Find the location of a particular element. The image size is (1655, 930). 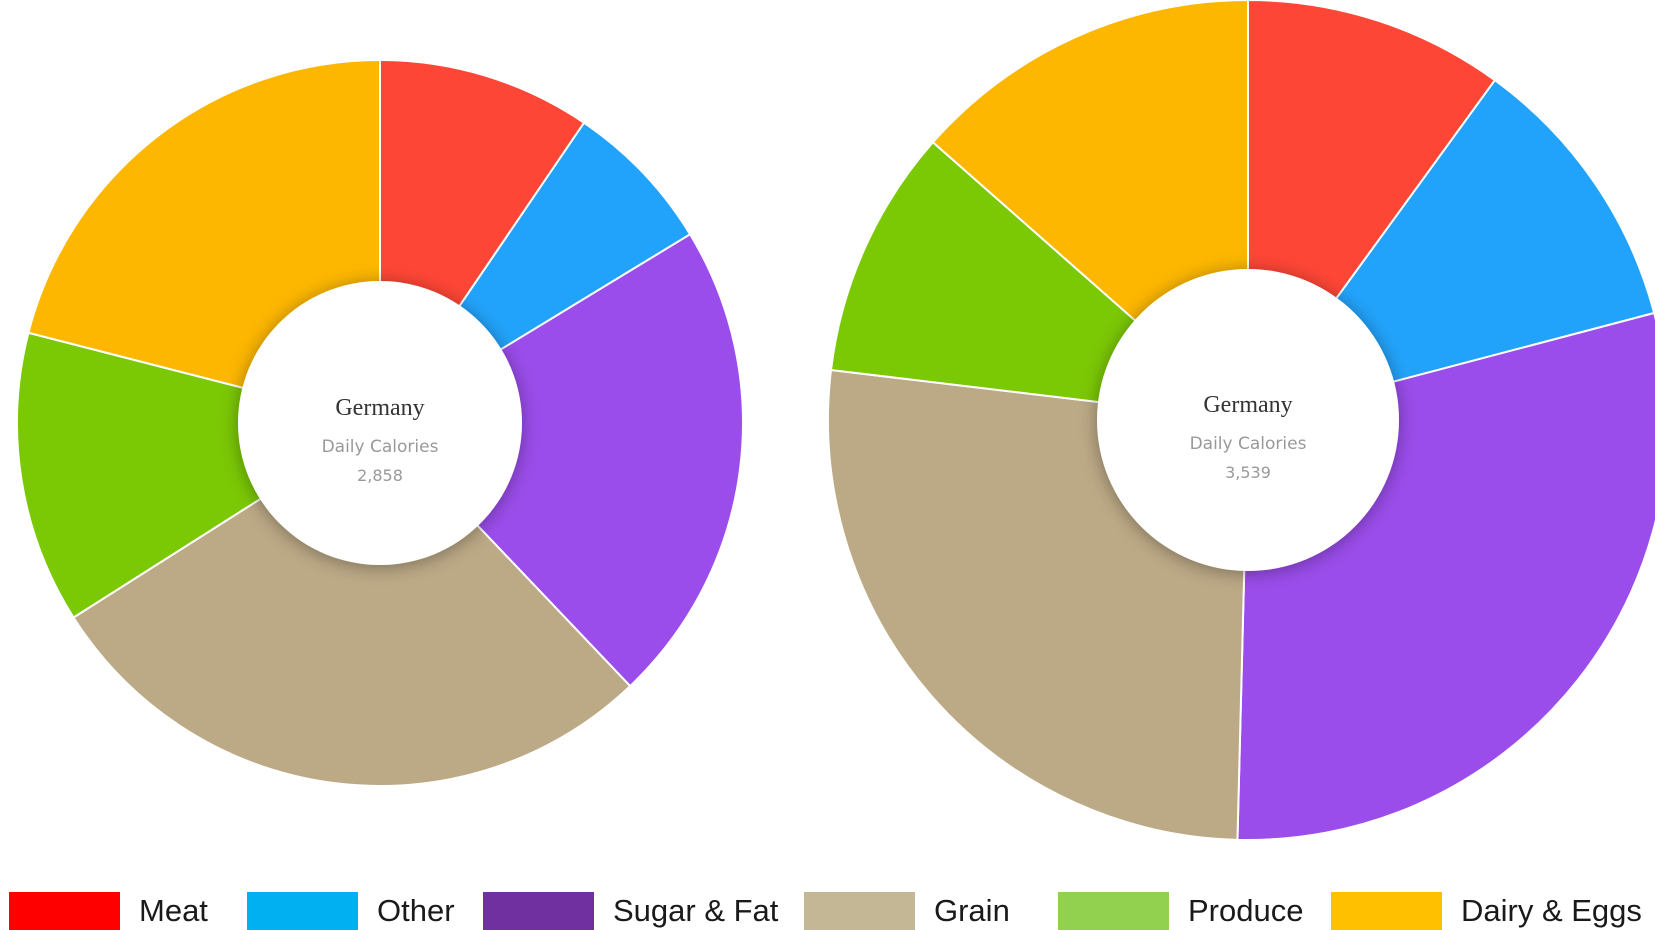

legend-swatch-sugar-fat is located at coordinates (538, 911).